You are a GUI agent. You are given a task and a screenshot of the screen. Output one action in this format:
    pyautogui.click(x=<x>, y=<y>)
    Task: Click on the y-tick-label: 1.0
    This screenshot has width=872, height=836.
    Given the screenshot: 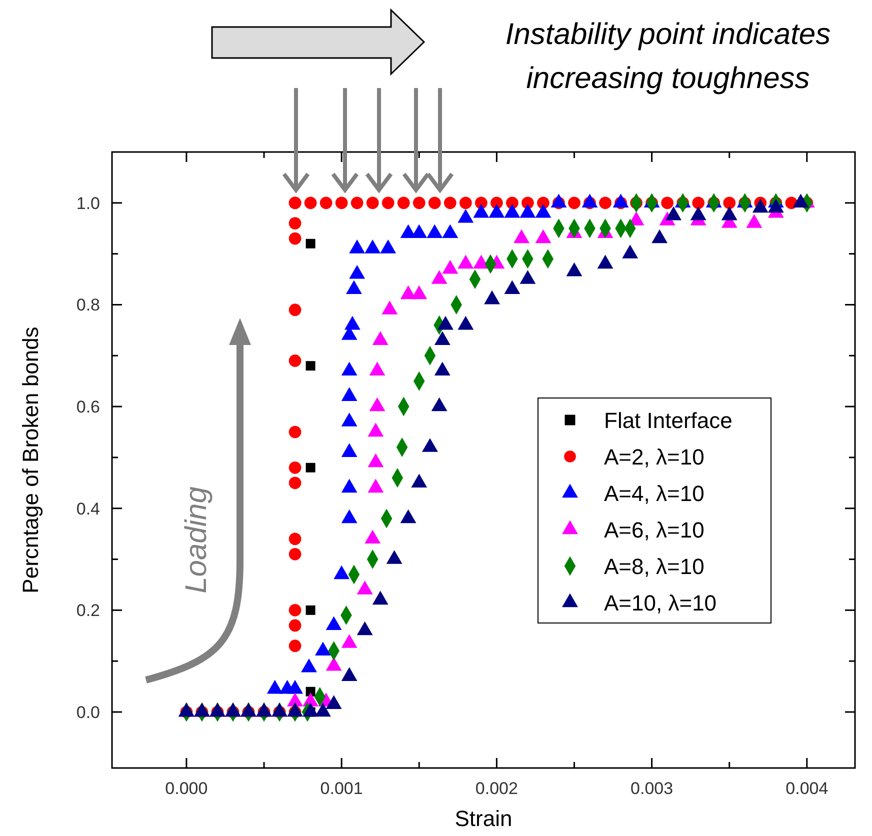 What is the action you would take?
    pyautogui.click(x=88, y=203)
    